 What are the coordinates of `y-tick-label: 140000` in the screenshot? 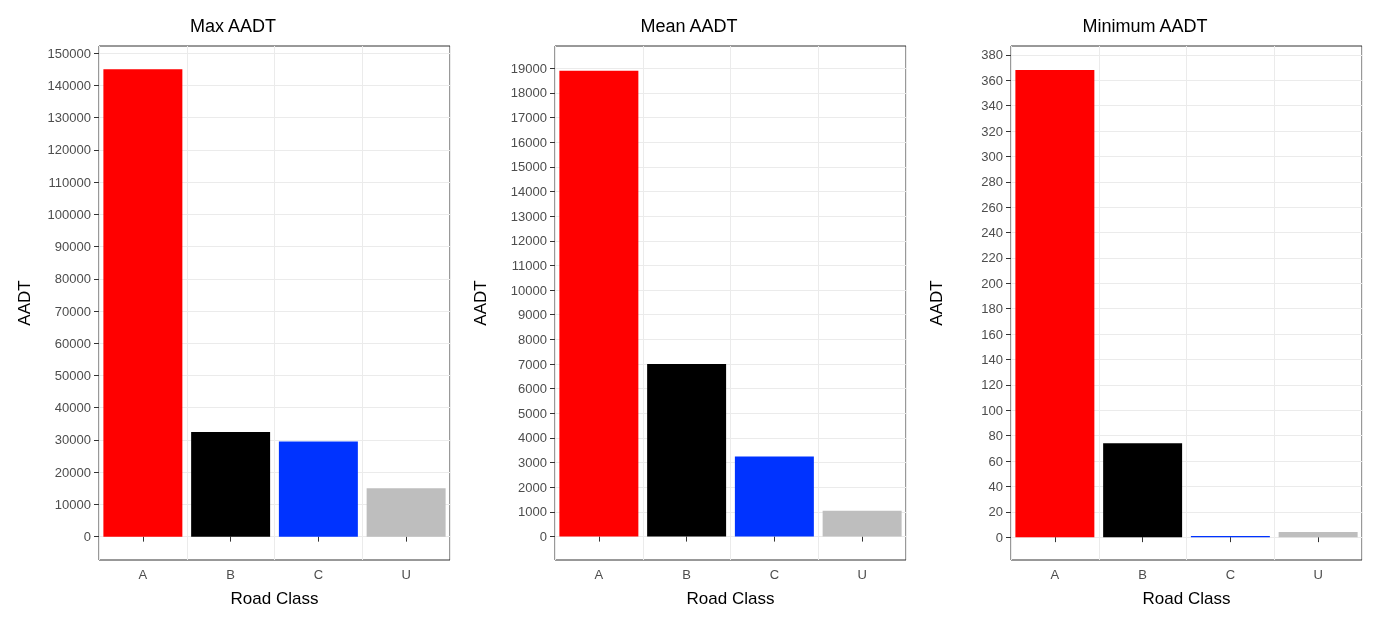 It's located at (69, 85).